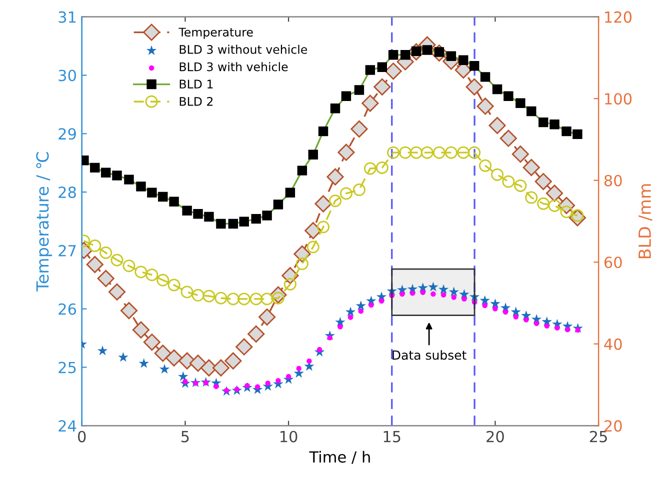  What do you see at coordinates (339, 457) in the screenshot?
I see `x-axis-title: Time / h` at bounding box center [339, 457].